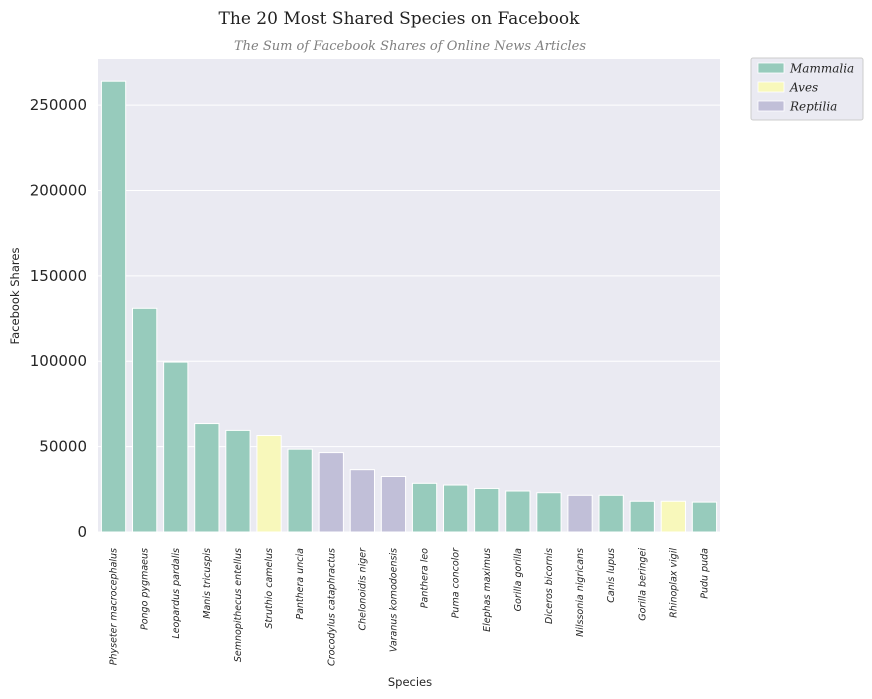 This screenshot has height=699, width=872. What do you see at coordinates (63, 447) in the screenshot?
I see `y-tick-label-1: 50000` at bounding box center [63, 447].